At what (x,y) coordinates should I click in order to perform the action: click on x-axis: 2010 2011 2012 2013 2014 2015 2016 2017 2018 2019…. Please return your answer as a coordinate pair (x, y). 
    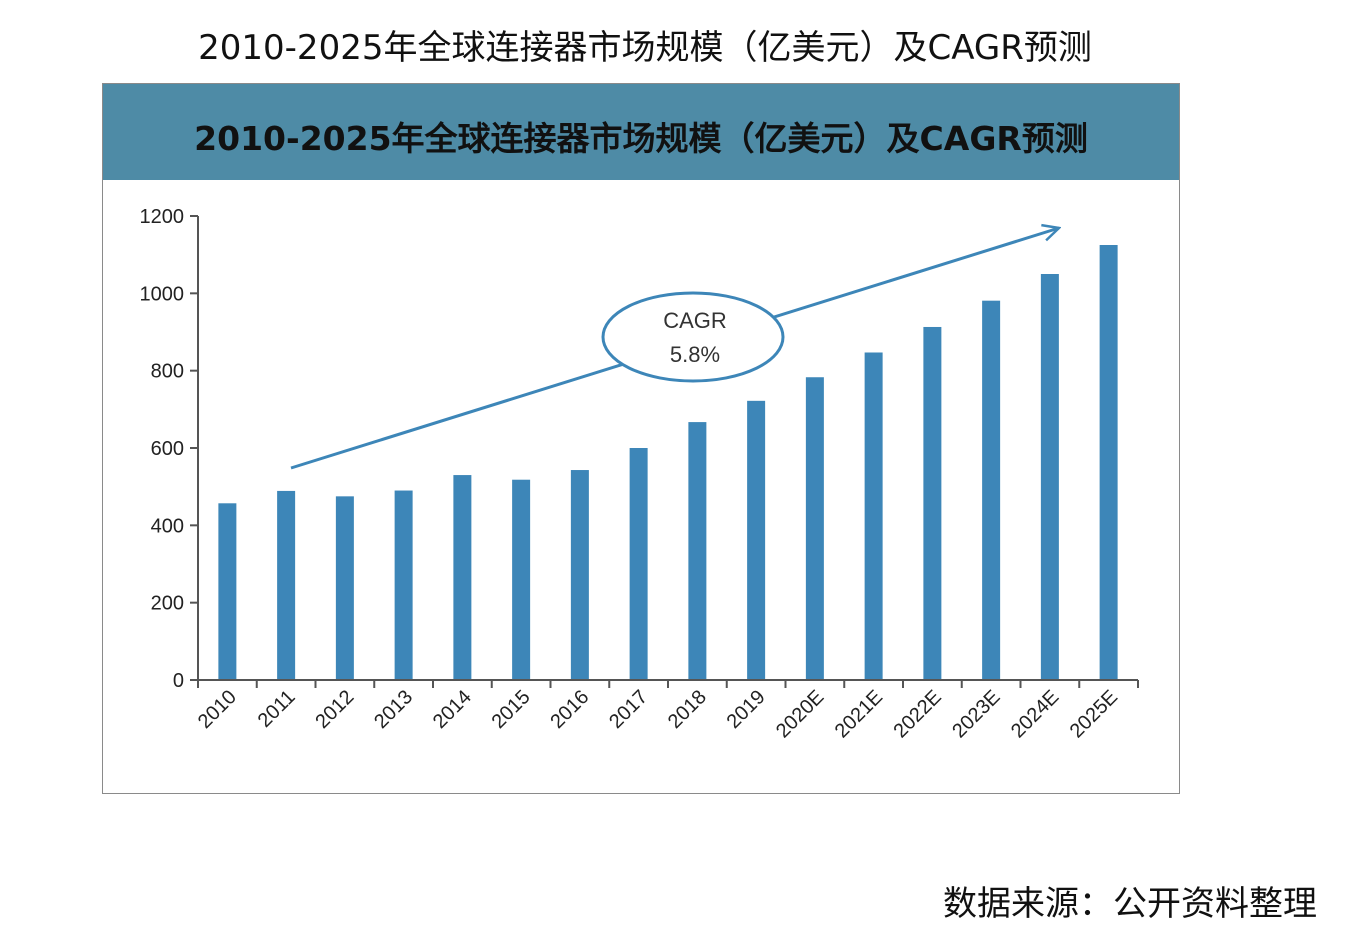
    Looking at the image, I should click on (666, 710).